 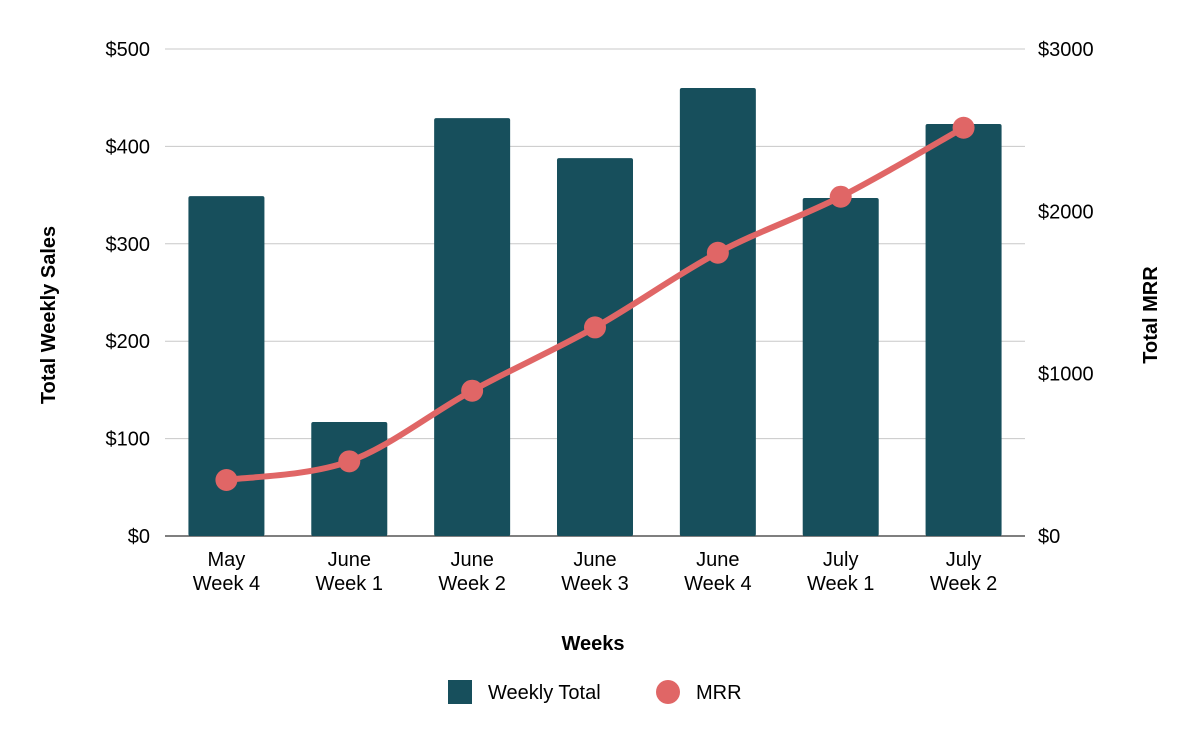 I want to click on left-tick-label: $200, so click(x=128, y=342).